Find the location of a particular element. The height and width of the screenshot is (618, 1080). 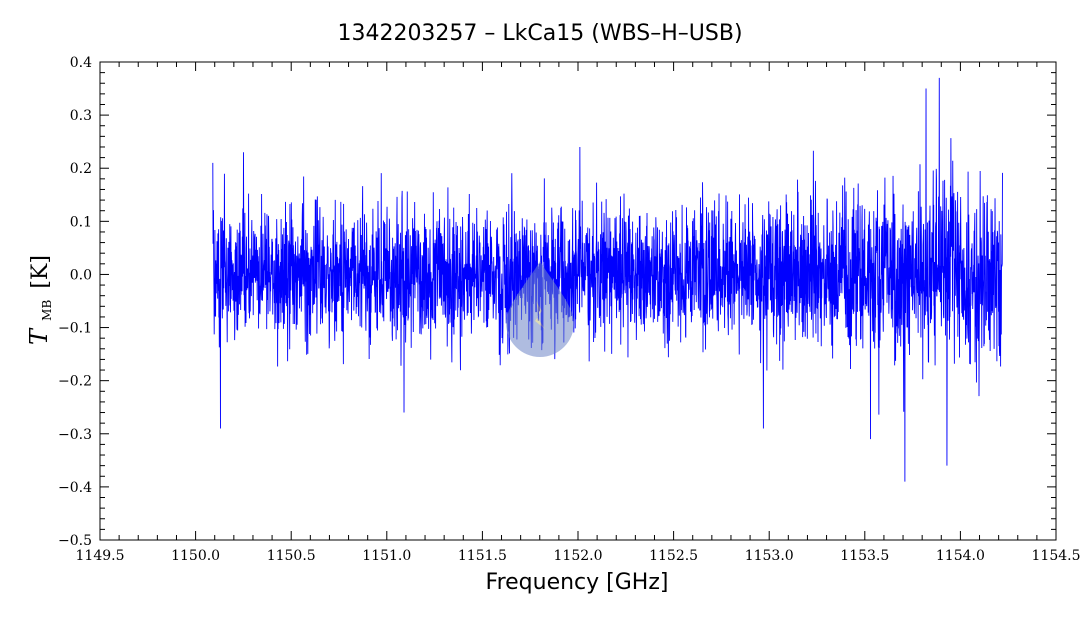

y-axis-subscript: MB is located at coordinates (47, 310).